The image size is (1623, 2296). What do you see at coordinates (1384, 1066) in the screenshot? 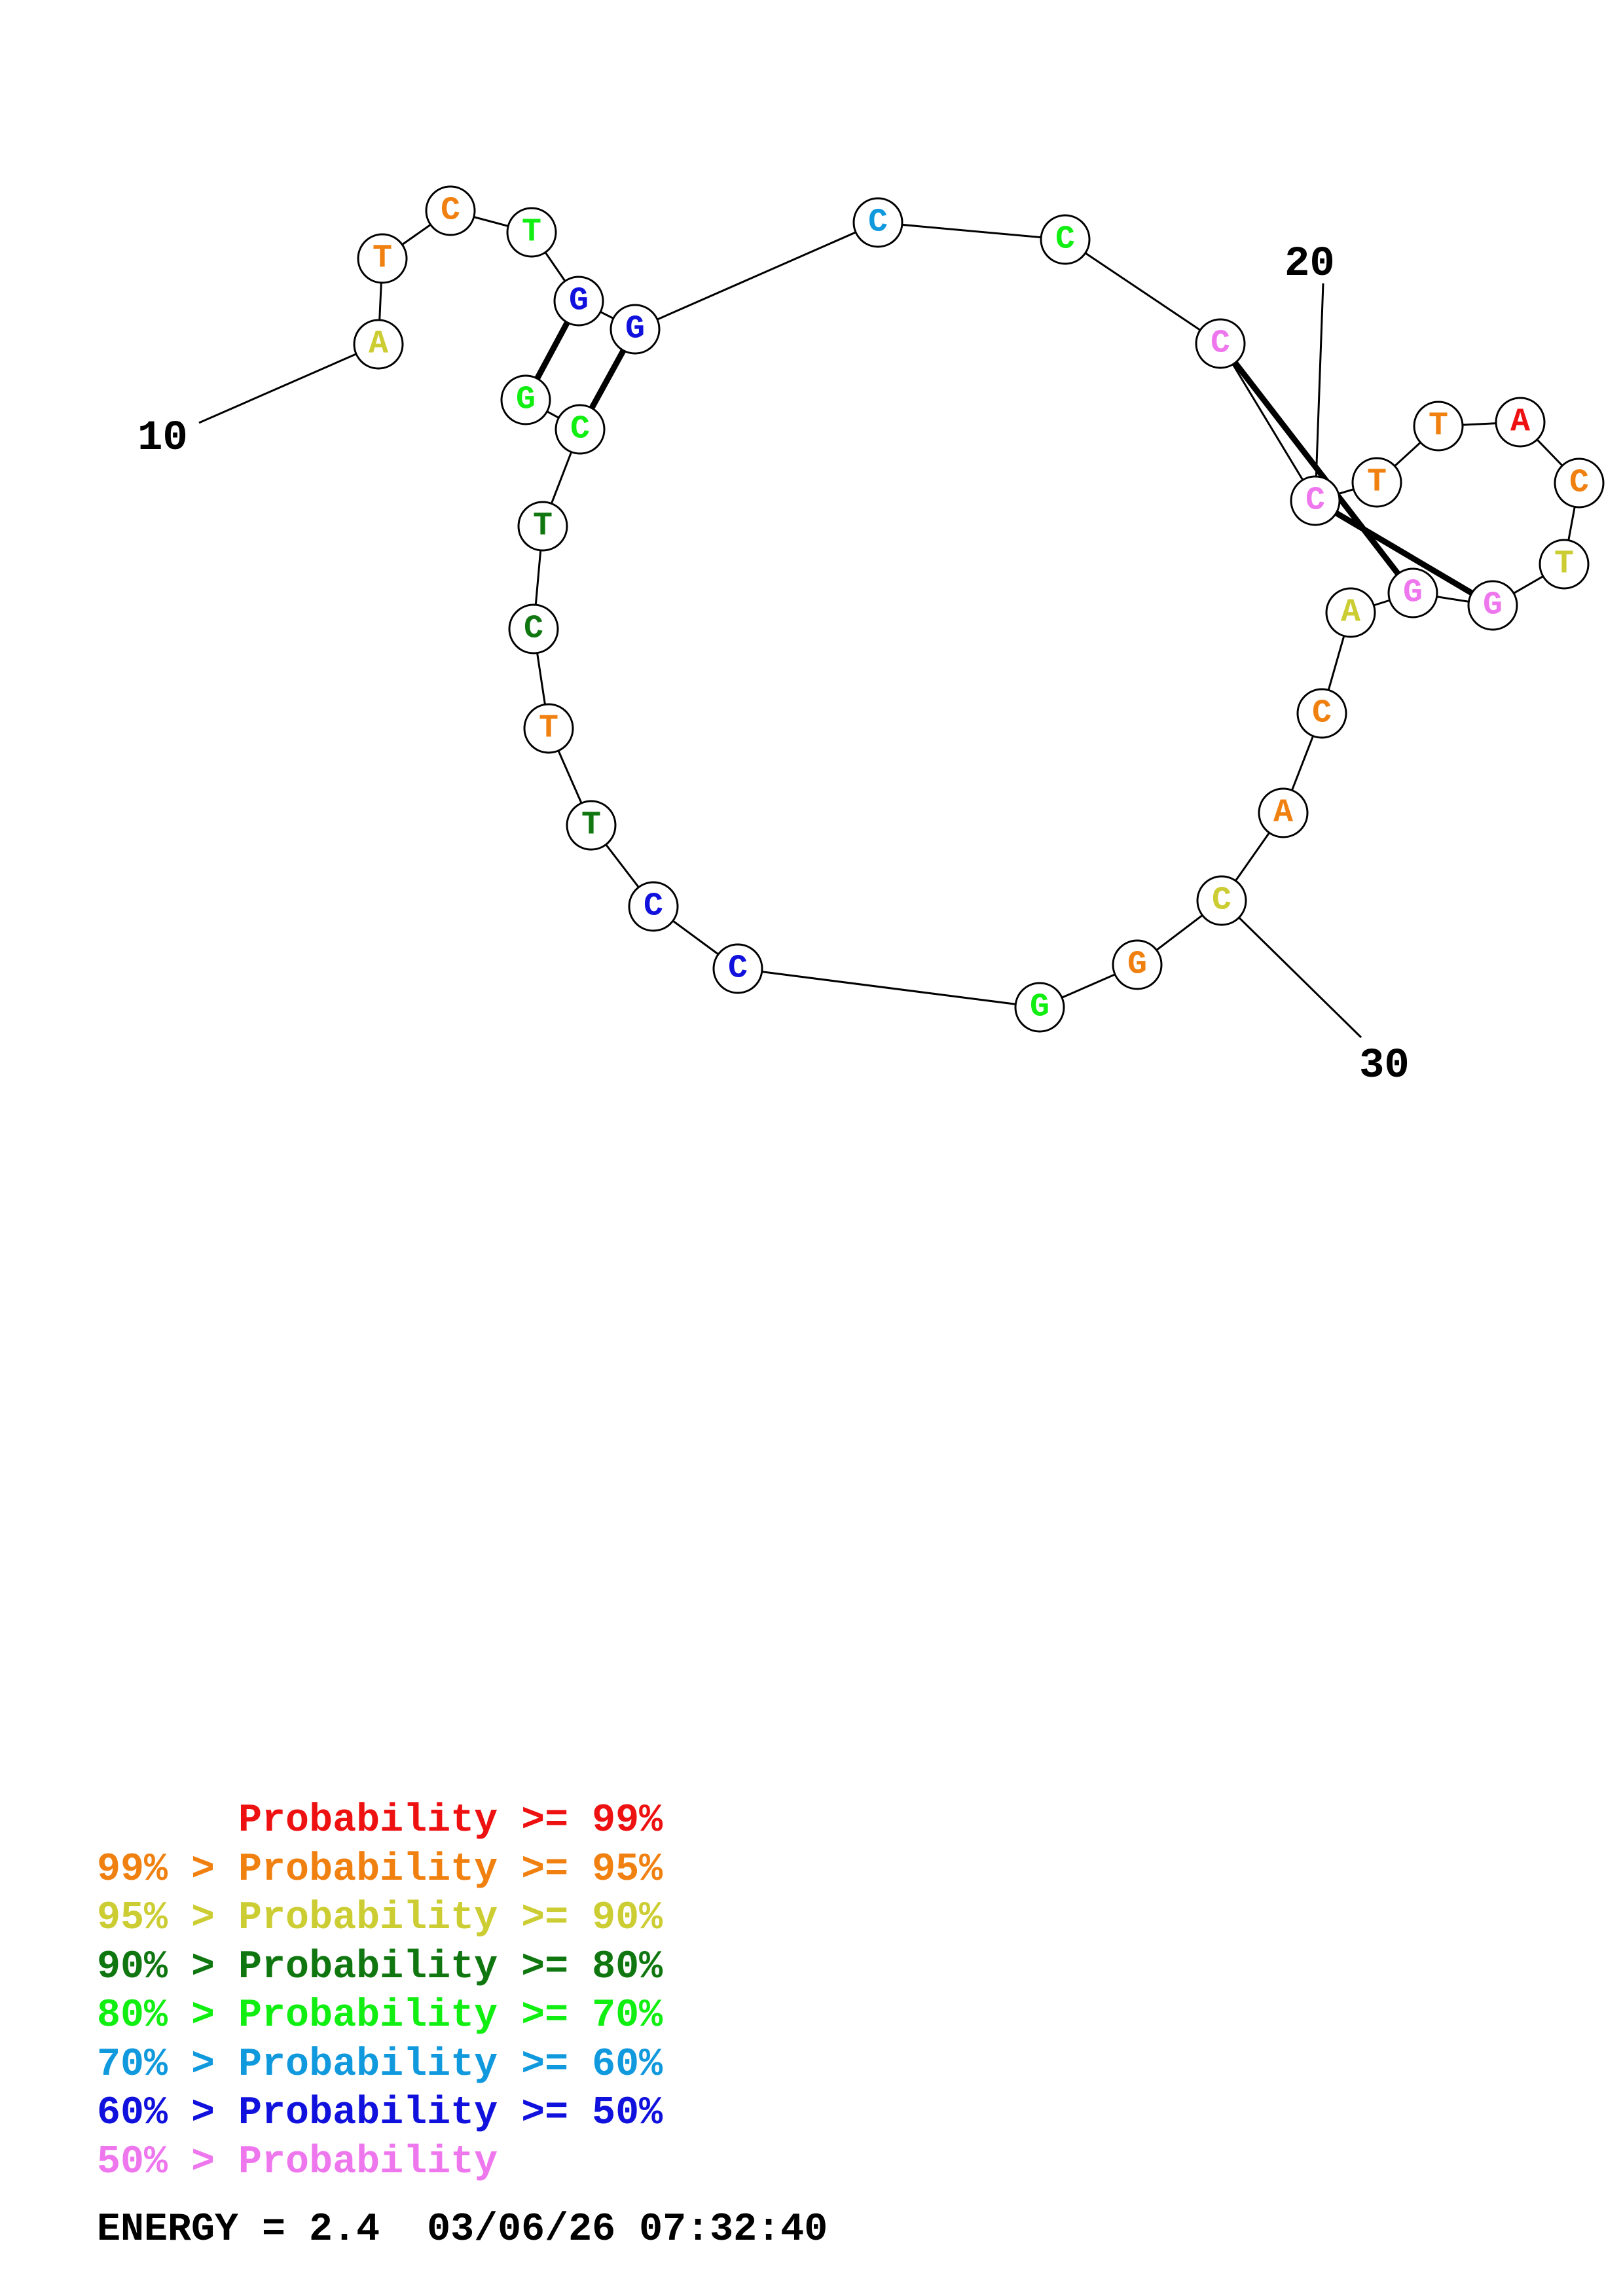
I see `position-label-30: 30` at bounding box center [1384, 1066].